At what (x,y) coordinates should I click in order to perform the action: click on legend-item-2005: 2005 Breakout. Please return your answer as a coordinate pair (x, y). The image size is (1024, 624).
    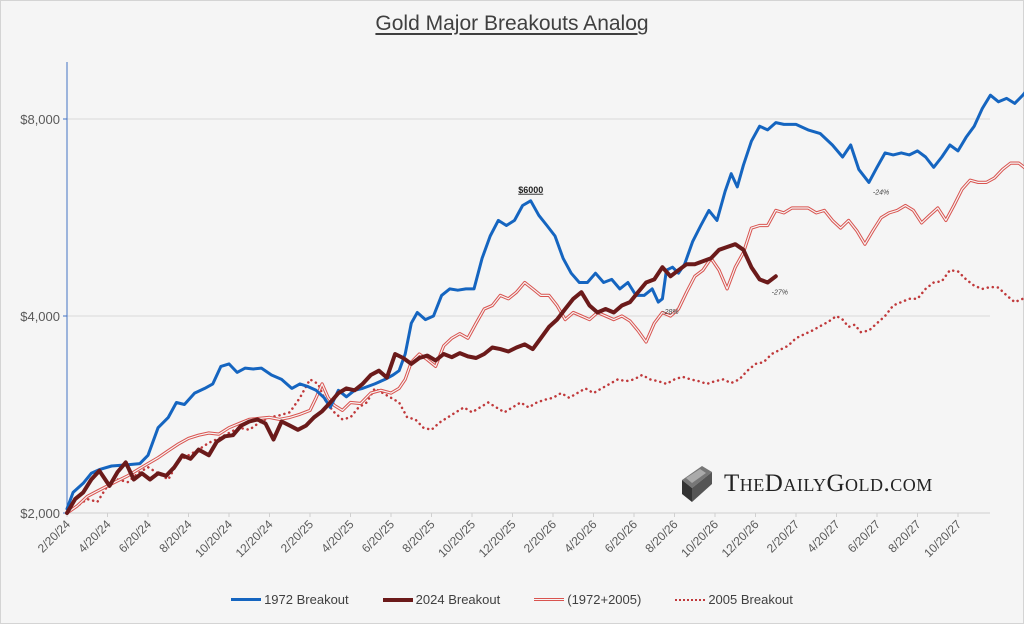
    Looking at the image, I should click on (734, 599).